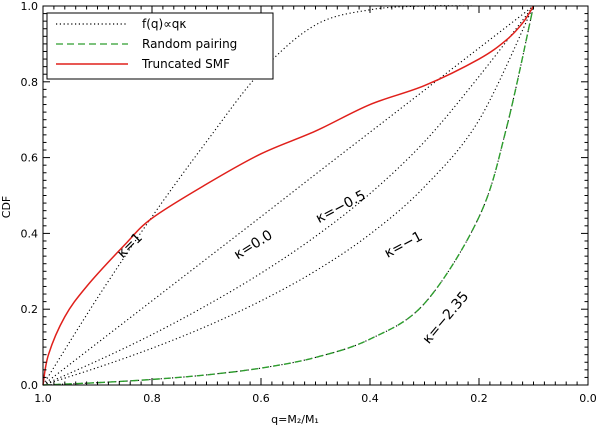 The height and width of the screenshot is (428, 600). What do you see at coordinates (30, 233) in the screenshot?
I see `y-tick-label: 0.4` at bounding box center [30, 233].